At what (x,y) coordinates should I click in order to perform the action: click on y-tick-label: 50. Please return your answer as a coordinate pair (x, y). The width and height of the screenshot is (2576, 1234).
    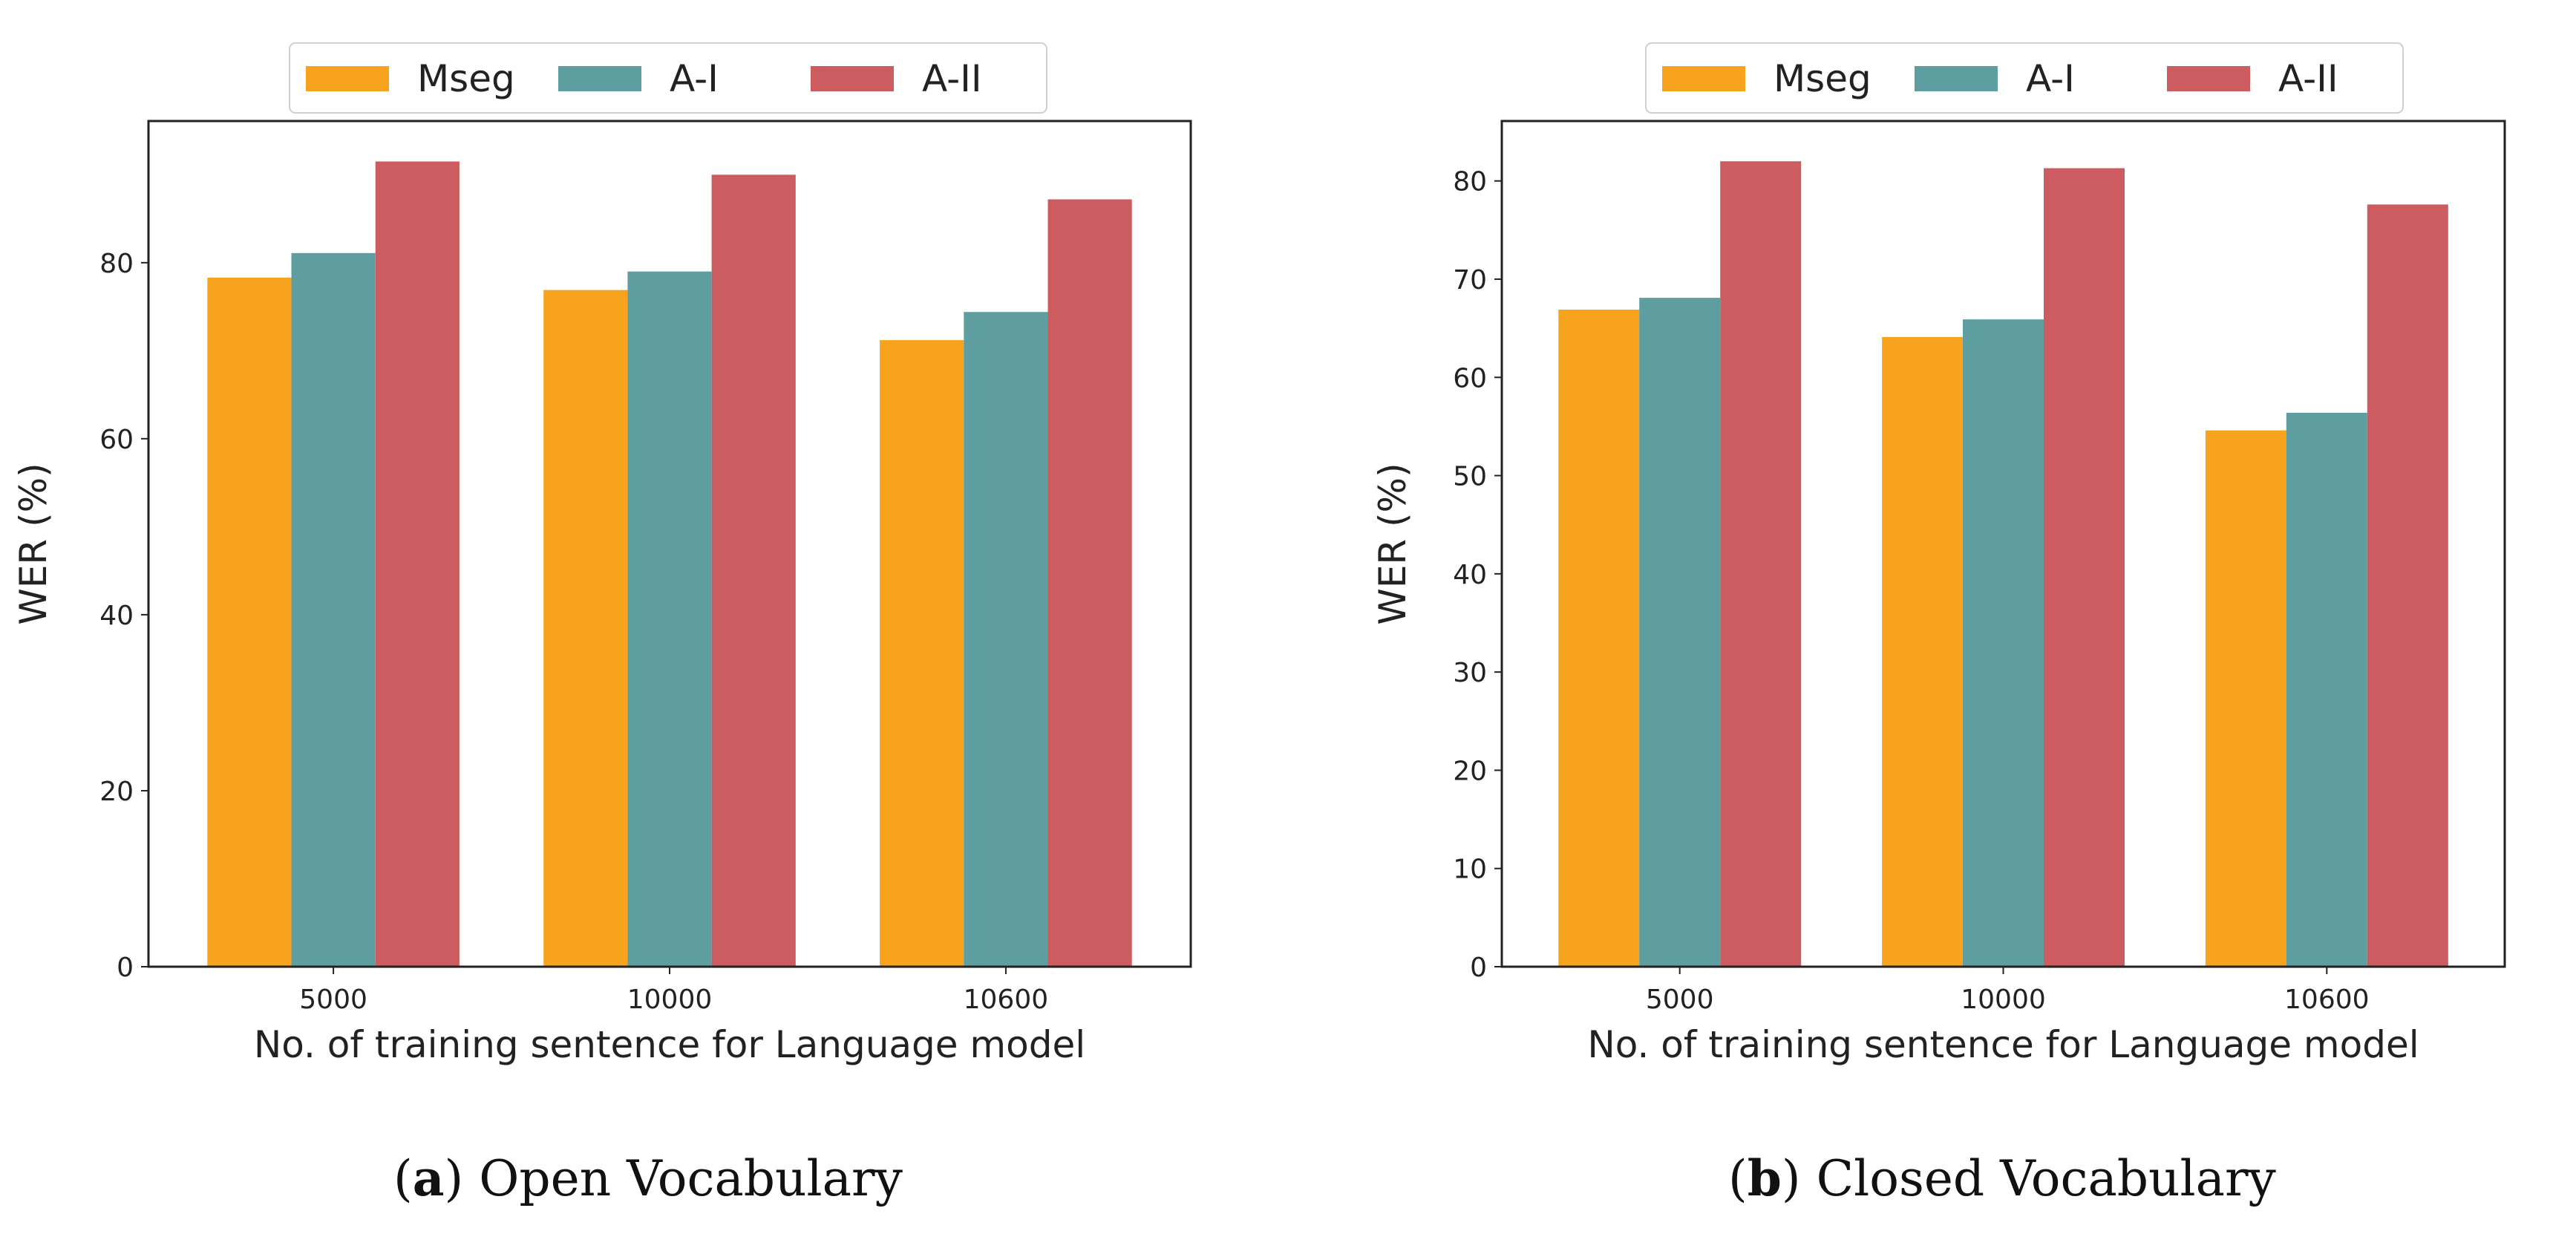
    Looking at the image, I should click on (1470, 477).